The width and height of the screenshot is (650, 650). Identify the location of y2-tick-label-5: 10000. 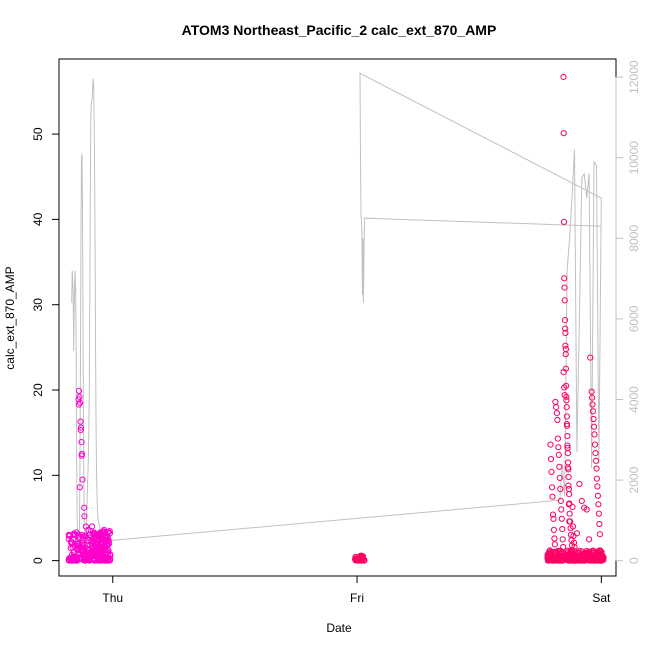
(634, 158).